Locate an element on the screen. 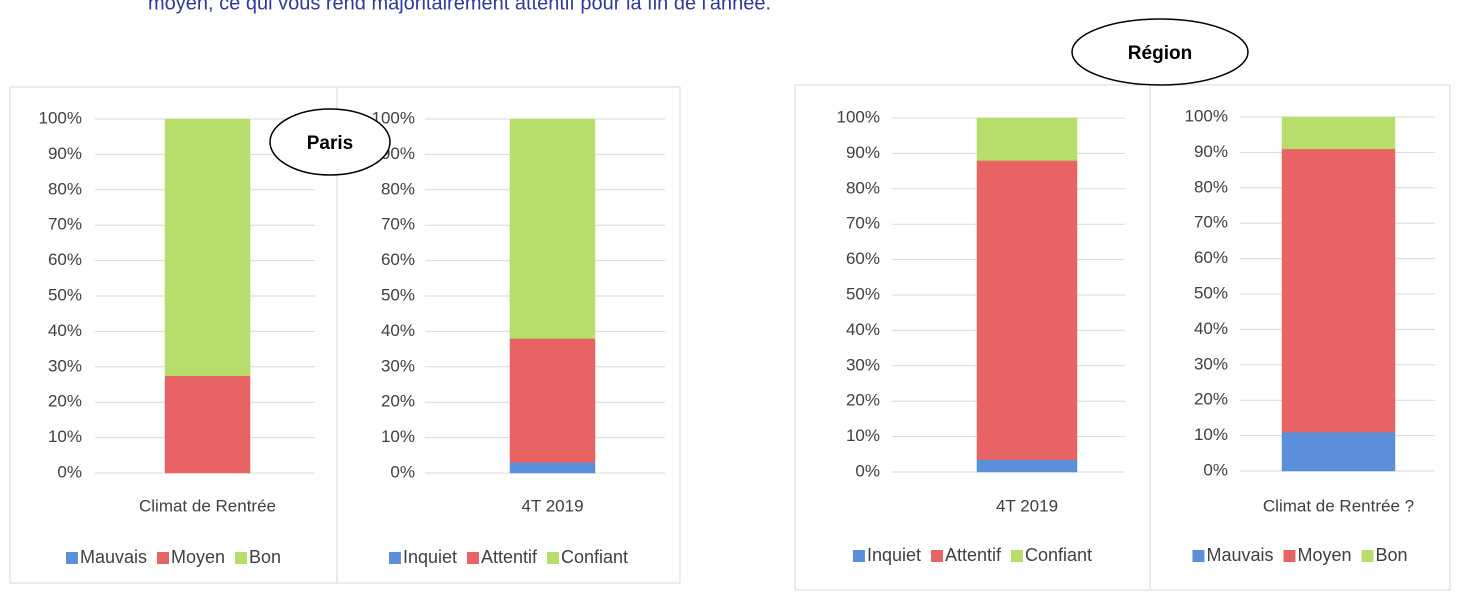 Image resolution: width=1459 pixels, height=594 pixels. region-label: Paris is located at coordinates (330, 143).